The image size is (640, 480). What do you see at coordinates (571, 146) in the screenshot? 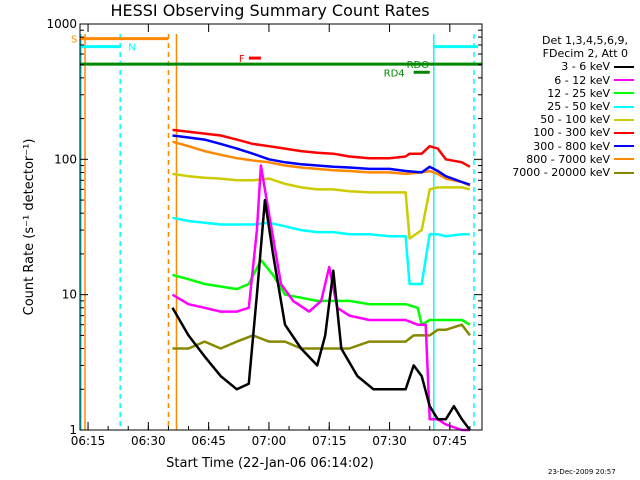
I see `legend-label: 300 - 800 keV` at bounding box center [571, 146].